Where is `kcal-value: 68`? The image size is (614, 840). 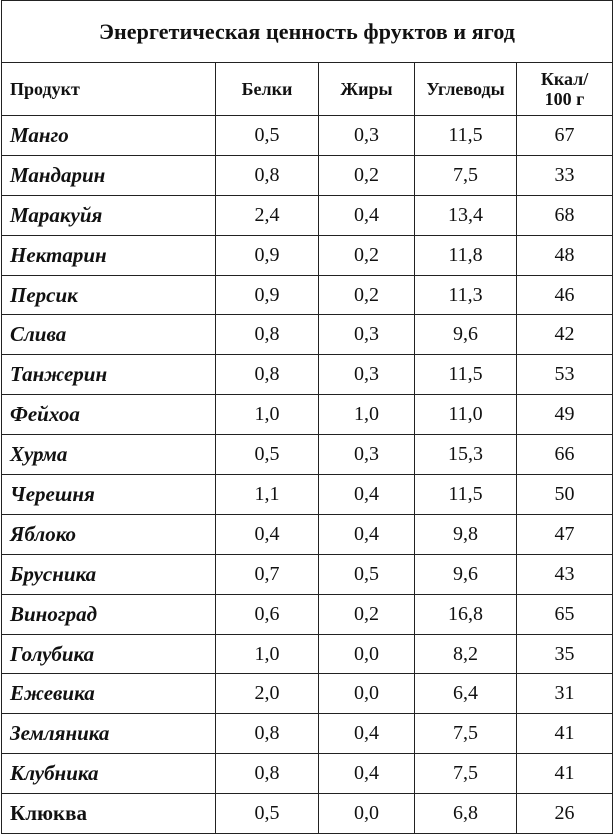
kcal-value: 68 is located at coordinates (564, 215).